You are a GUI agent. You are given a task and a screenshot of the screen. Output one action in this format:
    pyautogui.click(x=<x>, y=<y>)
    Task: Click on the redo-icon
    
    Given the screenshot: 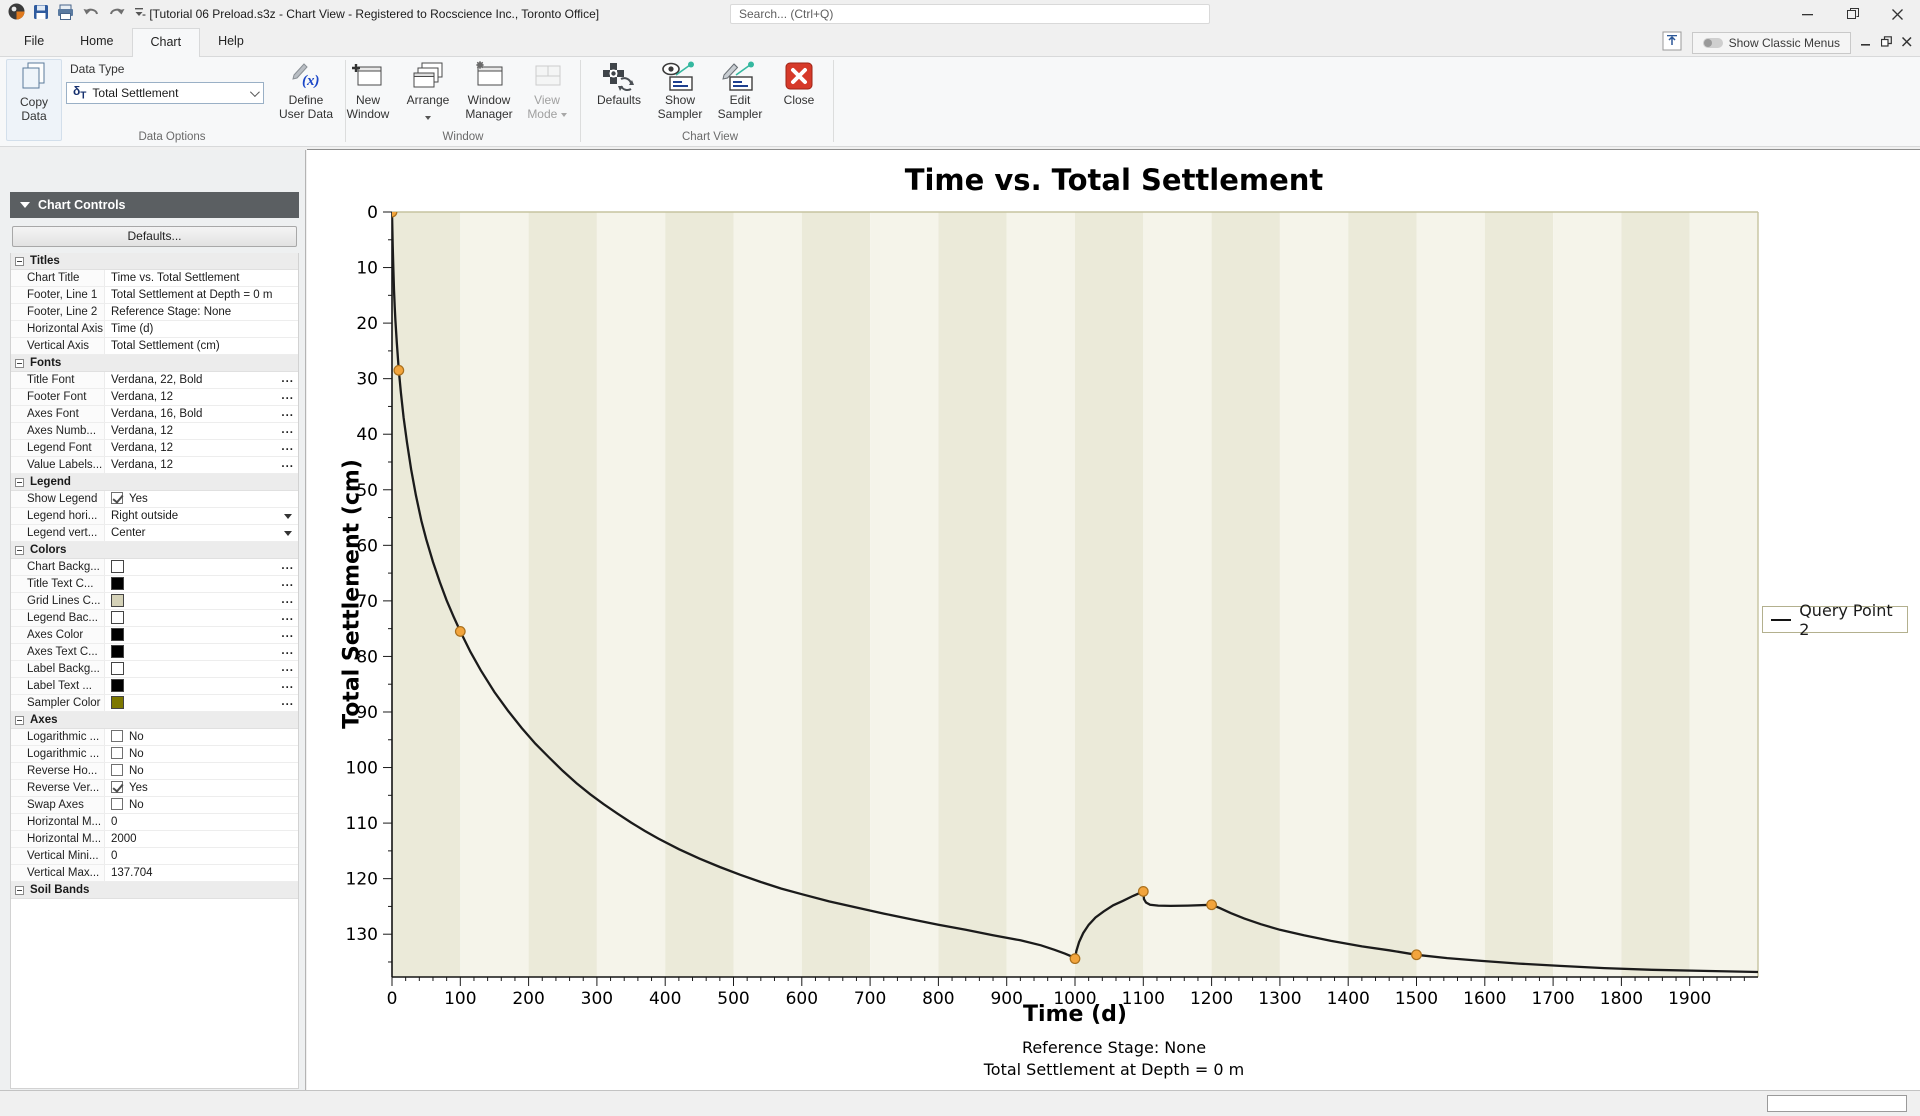 What is the action you would take?
    pyautogui.click(x=117, y=12)
    